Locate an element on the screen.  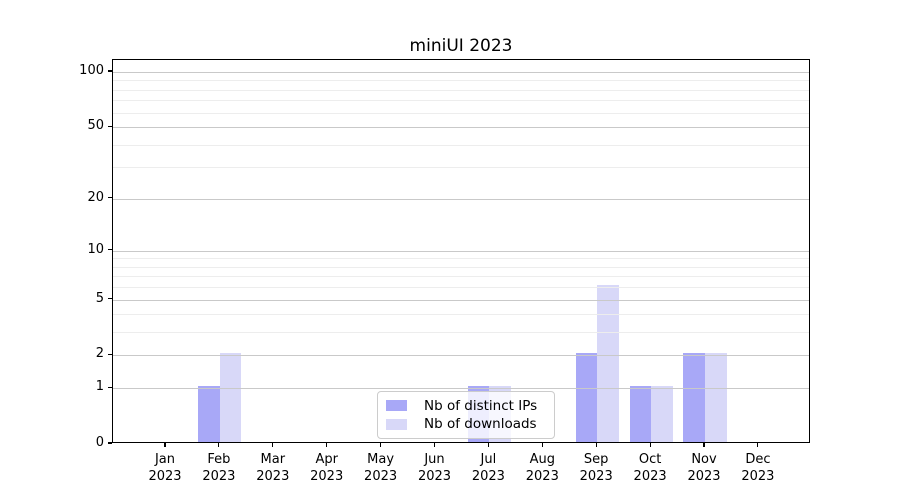
x-axis-tick-label: Nov 2023 is located at coordinates (704, 468).